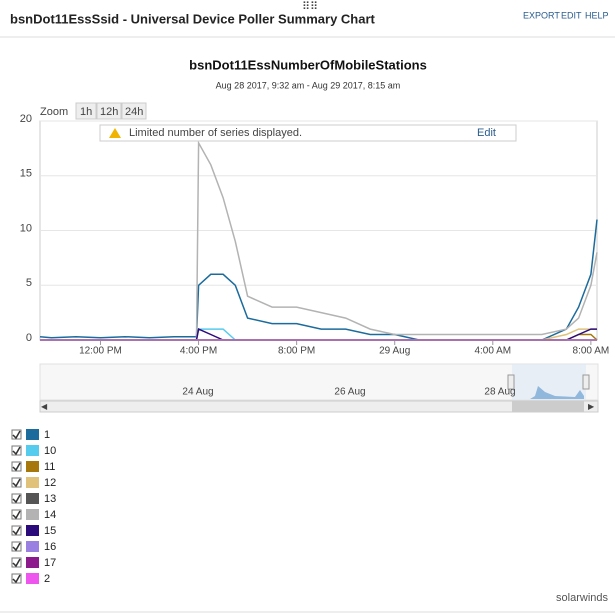 This screenshot has width=615, height=613. I want to click on navigator-preview, so click(557, 392).